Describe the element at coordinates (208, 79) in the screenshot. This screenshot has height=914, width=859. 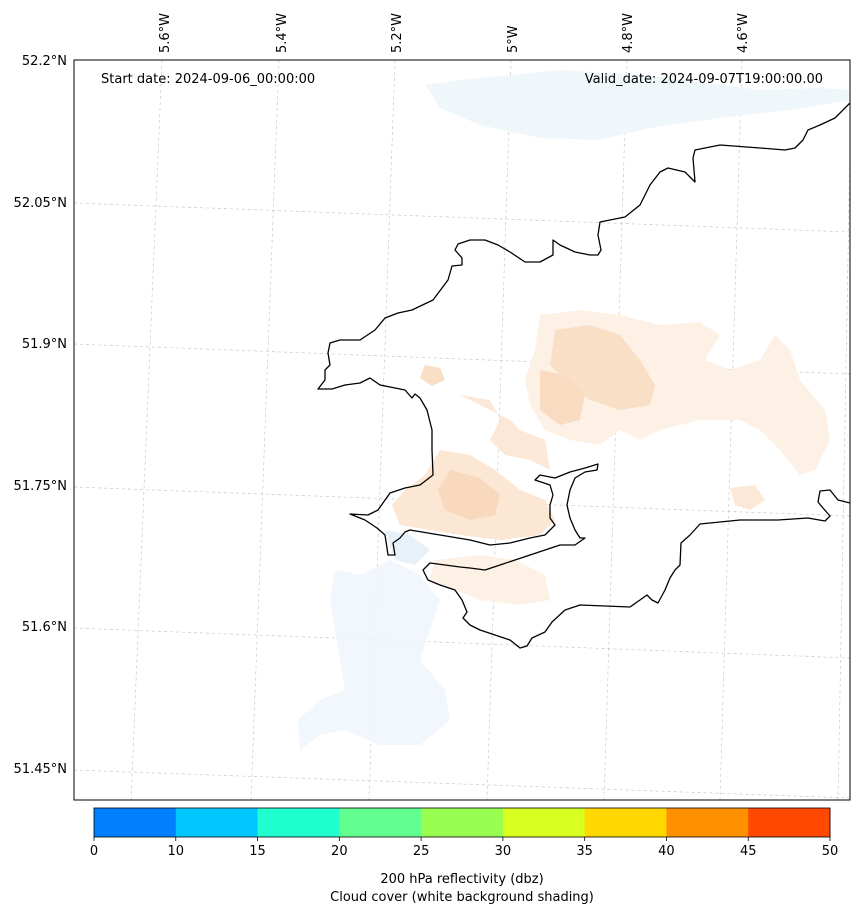
I see `start-date-label: Start date: 2024-09-06_00:00:00` at that location.